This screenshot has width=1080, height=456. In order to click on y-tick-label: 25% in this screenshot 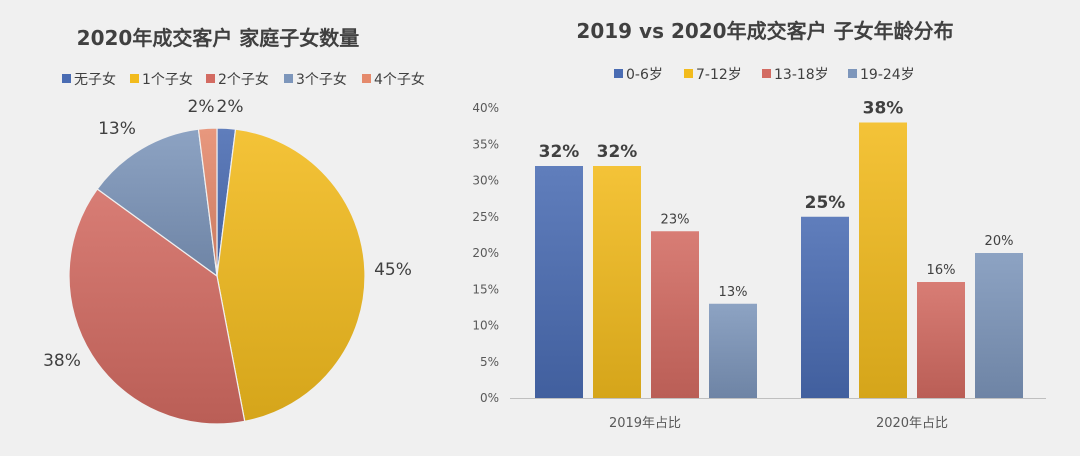, I will do `click(485, 217)`.